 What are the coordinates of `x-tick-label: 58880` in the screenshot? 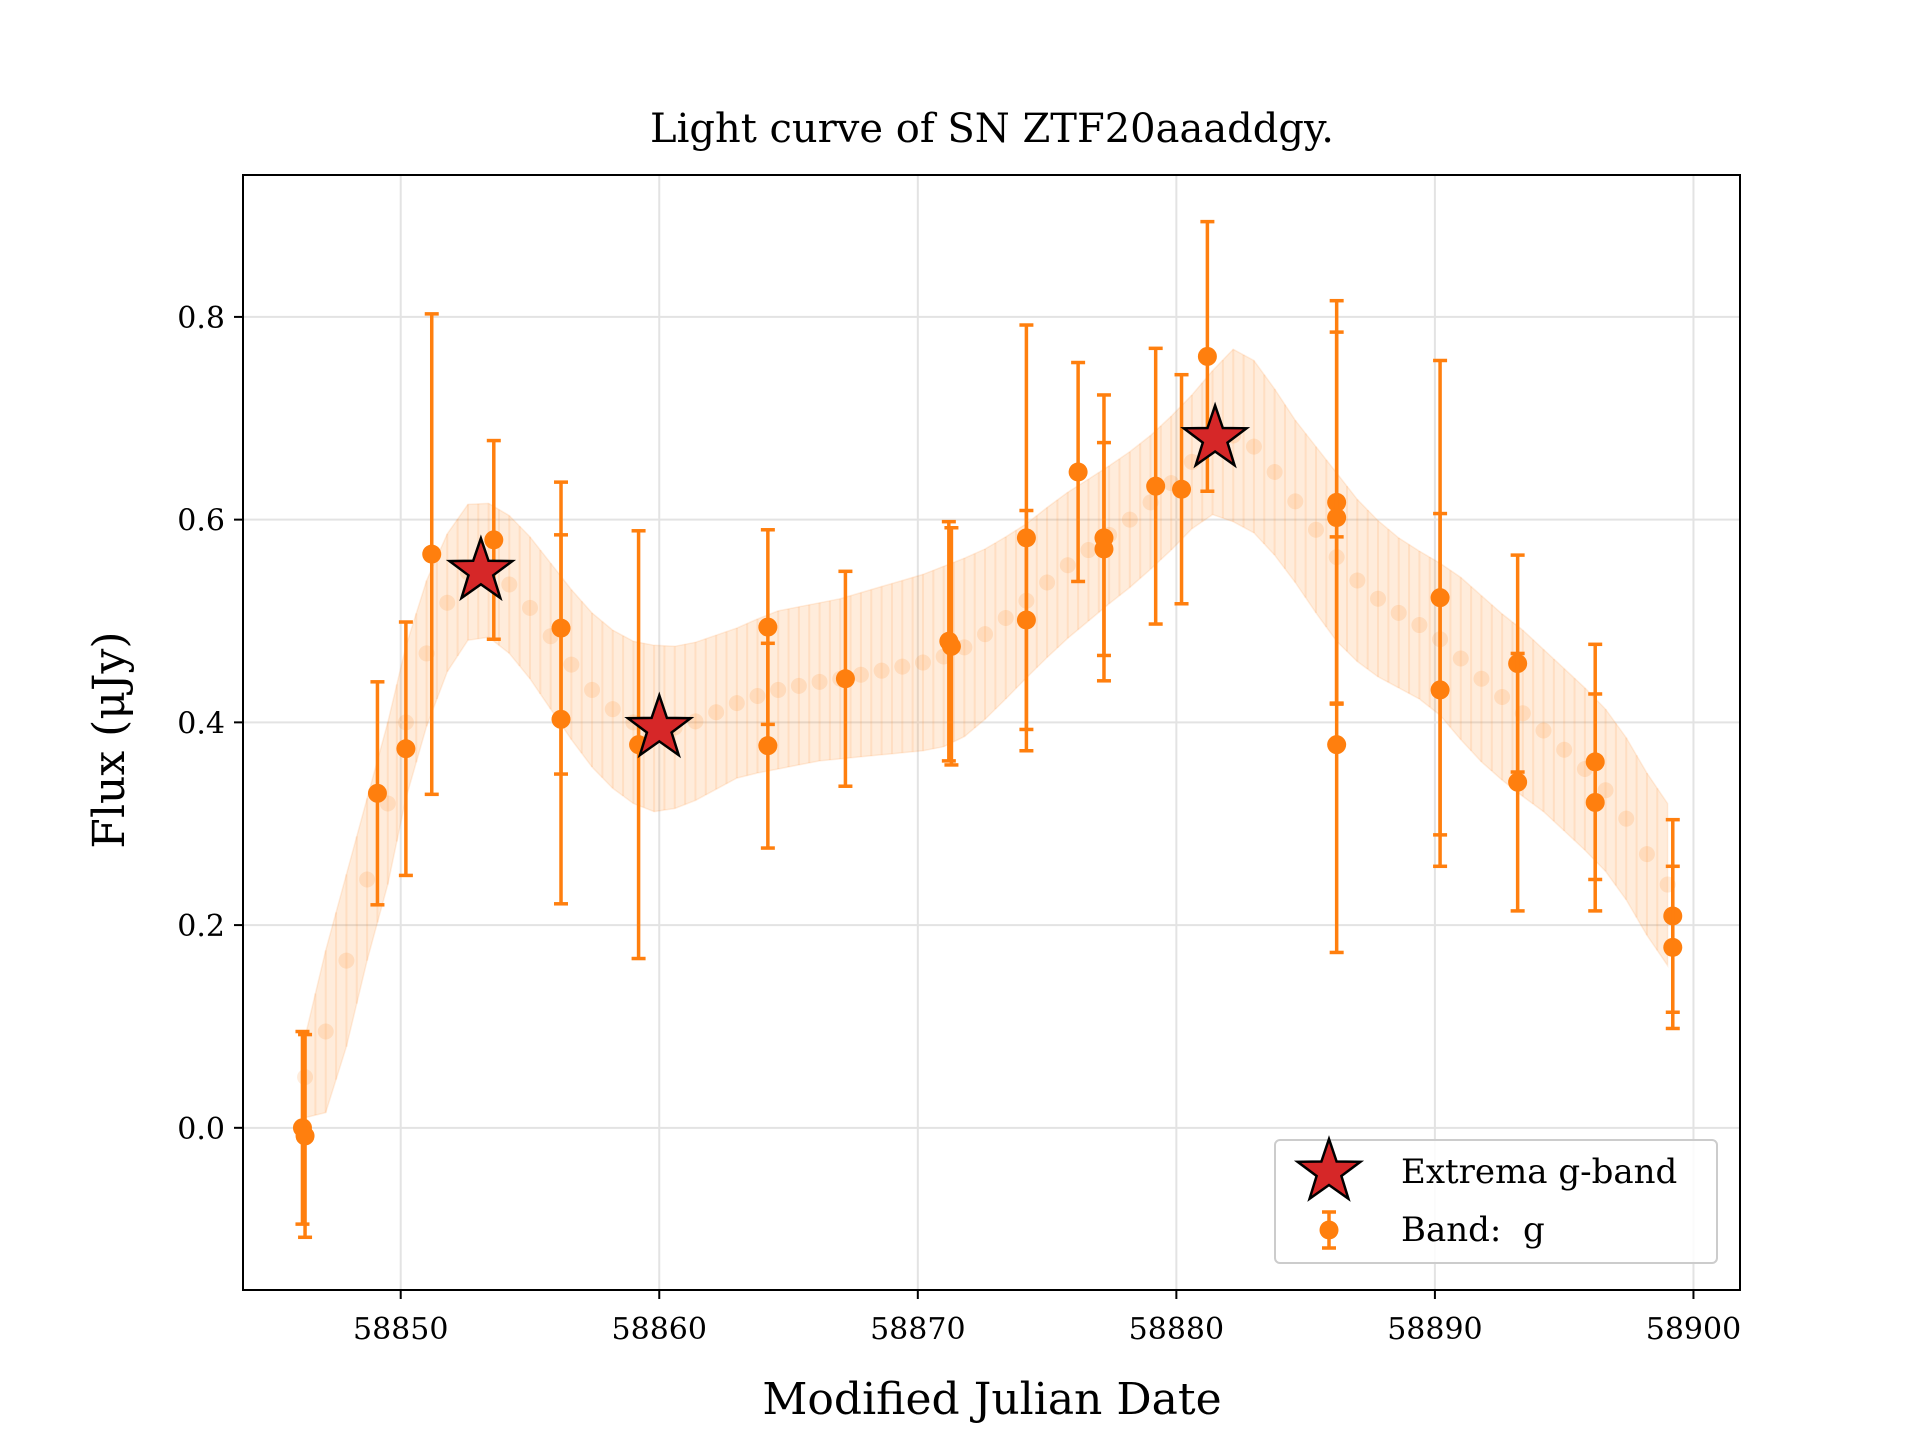 It's located at (1176, 1329).